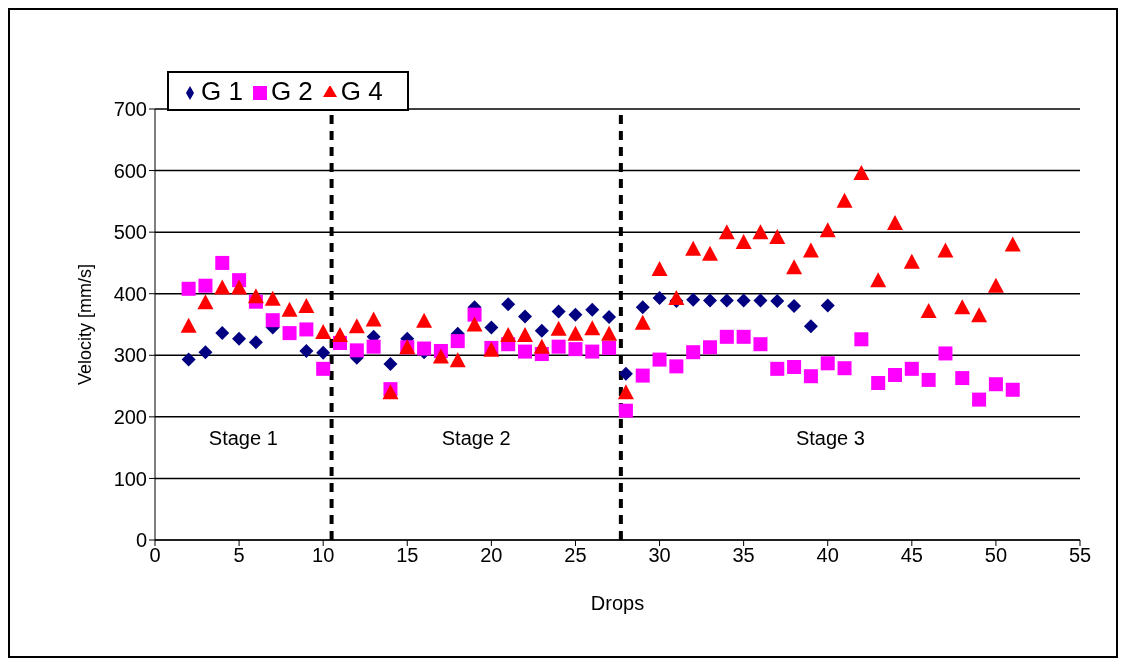  Describe the element at coordinates (141, 540) in the screenshot. I see `y-tick-label: 0` at that location.